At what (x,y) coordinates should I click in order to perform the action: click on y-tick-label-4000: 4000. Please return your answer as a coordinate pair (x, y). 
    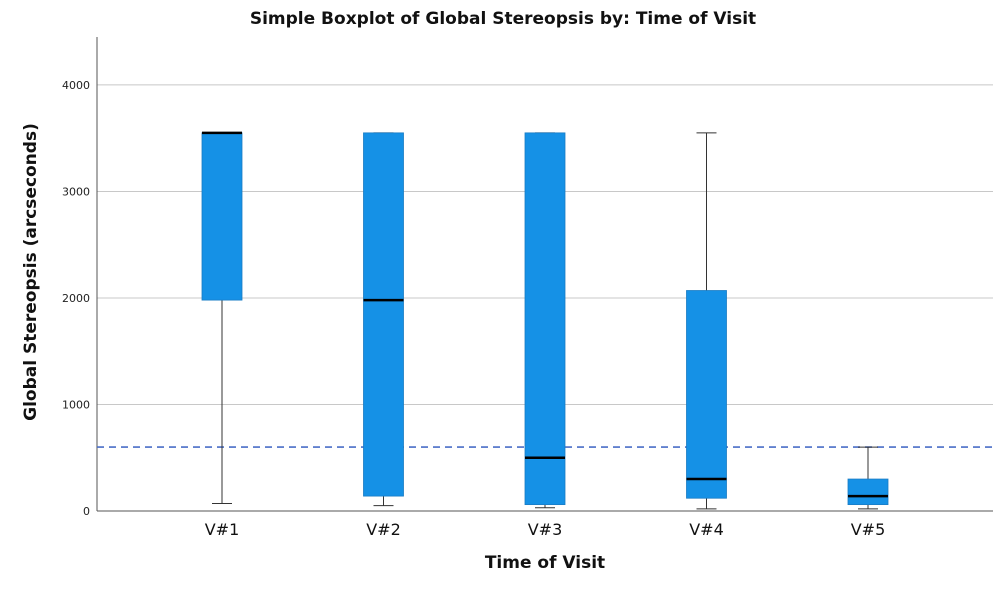
    Looking at the image, I should click on (76, 85).